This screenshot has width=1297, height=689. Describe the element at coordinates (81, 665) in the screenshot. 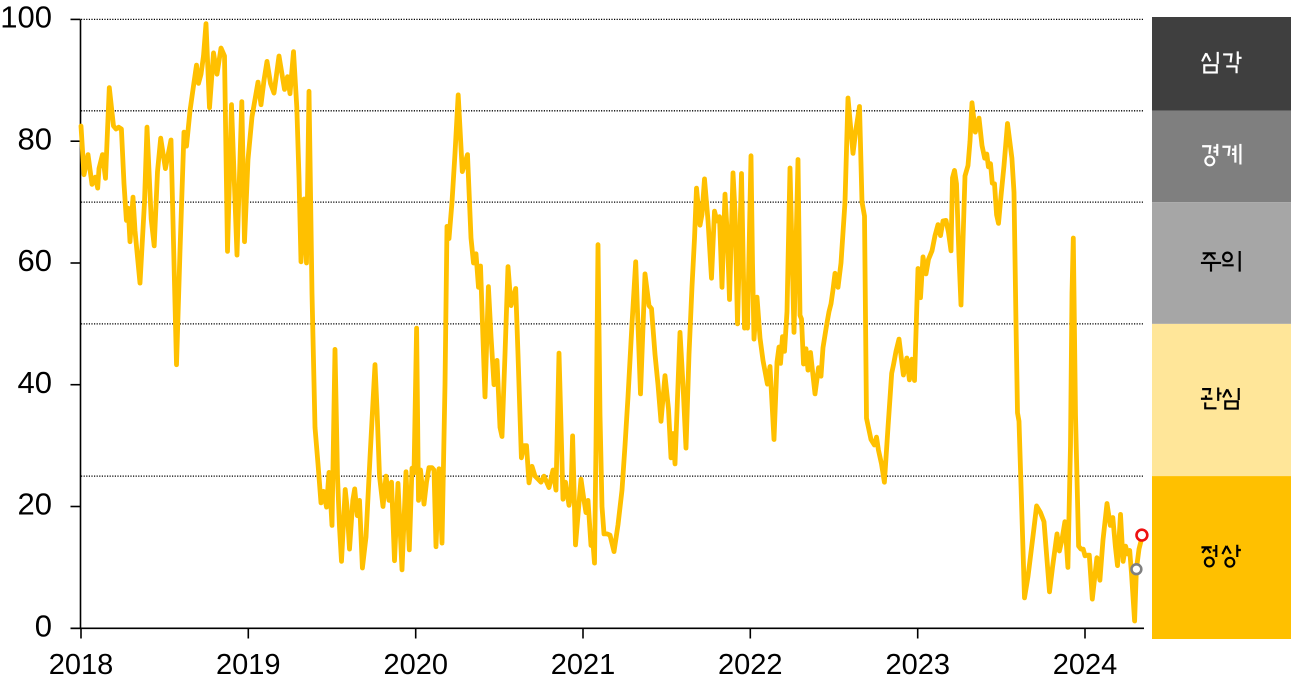

I see `svg-text: 2018` at that location.